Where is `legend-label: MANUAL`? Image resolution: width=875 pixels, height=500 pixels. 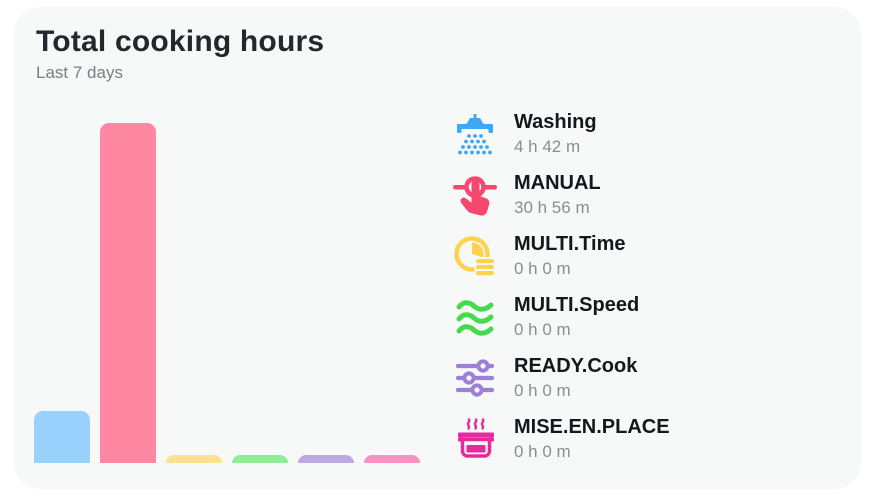 legend-label: MANUAL is located at coordinates (557, 183).